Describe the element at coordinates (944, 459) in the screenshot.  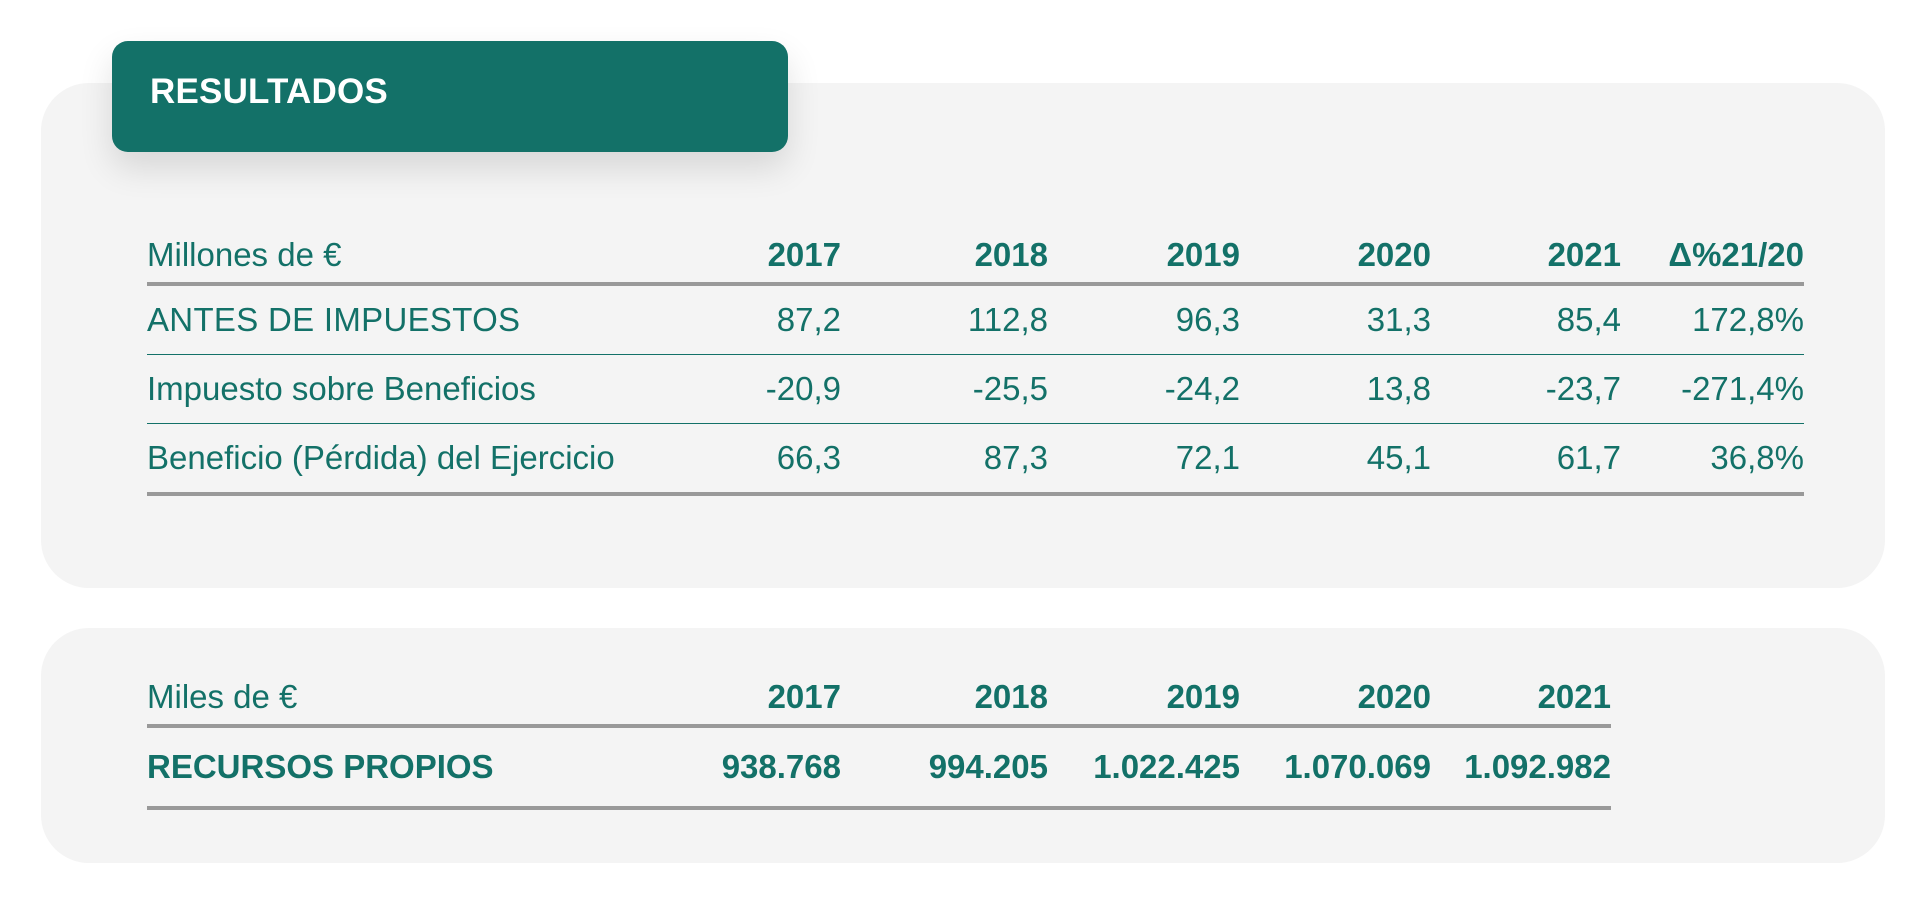
I see `table-cell: 87,3` at that location.